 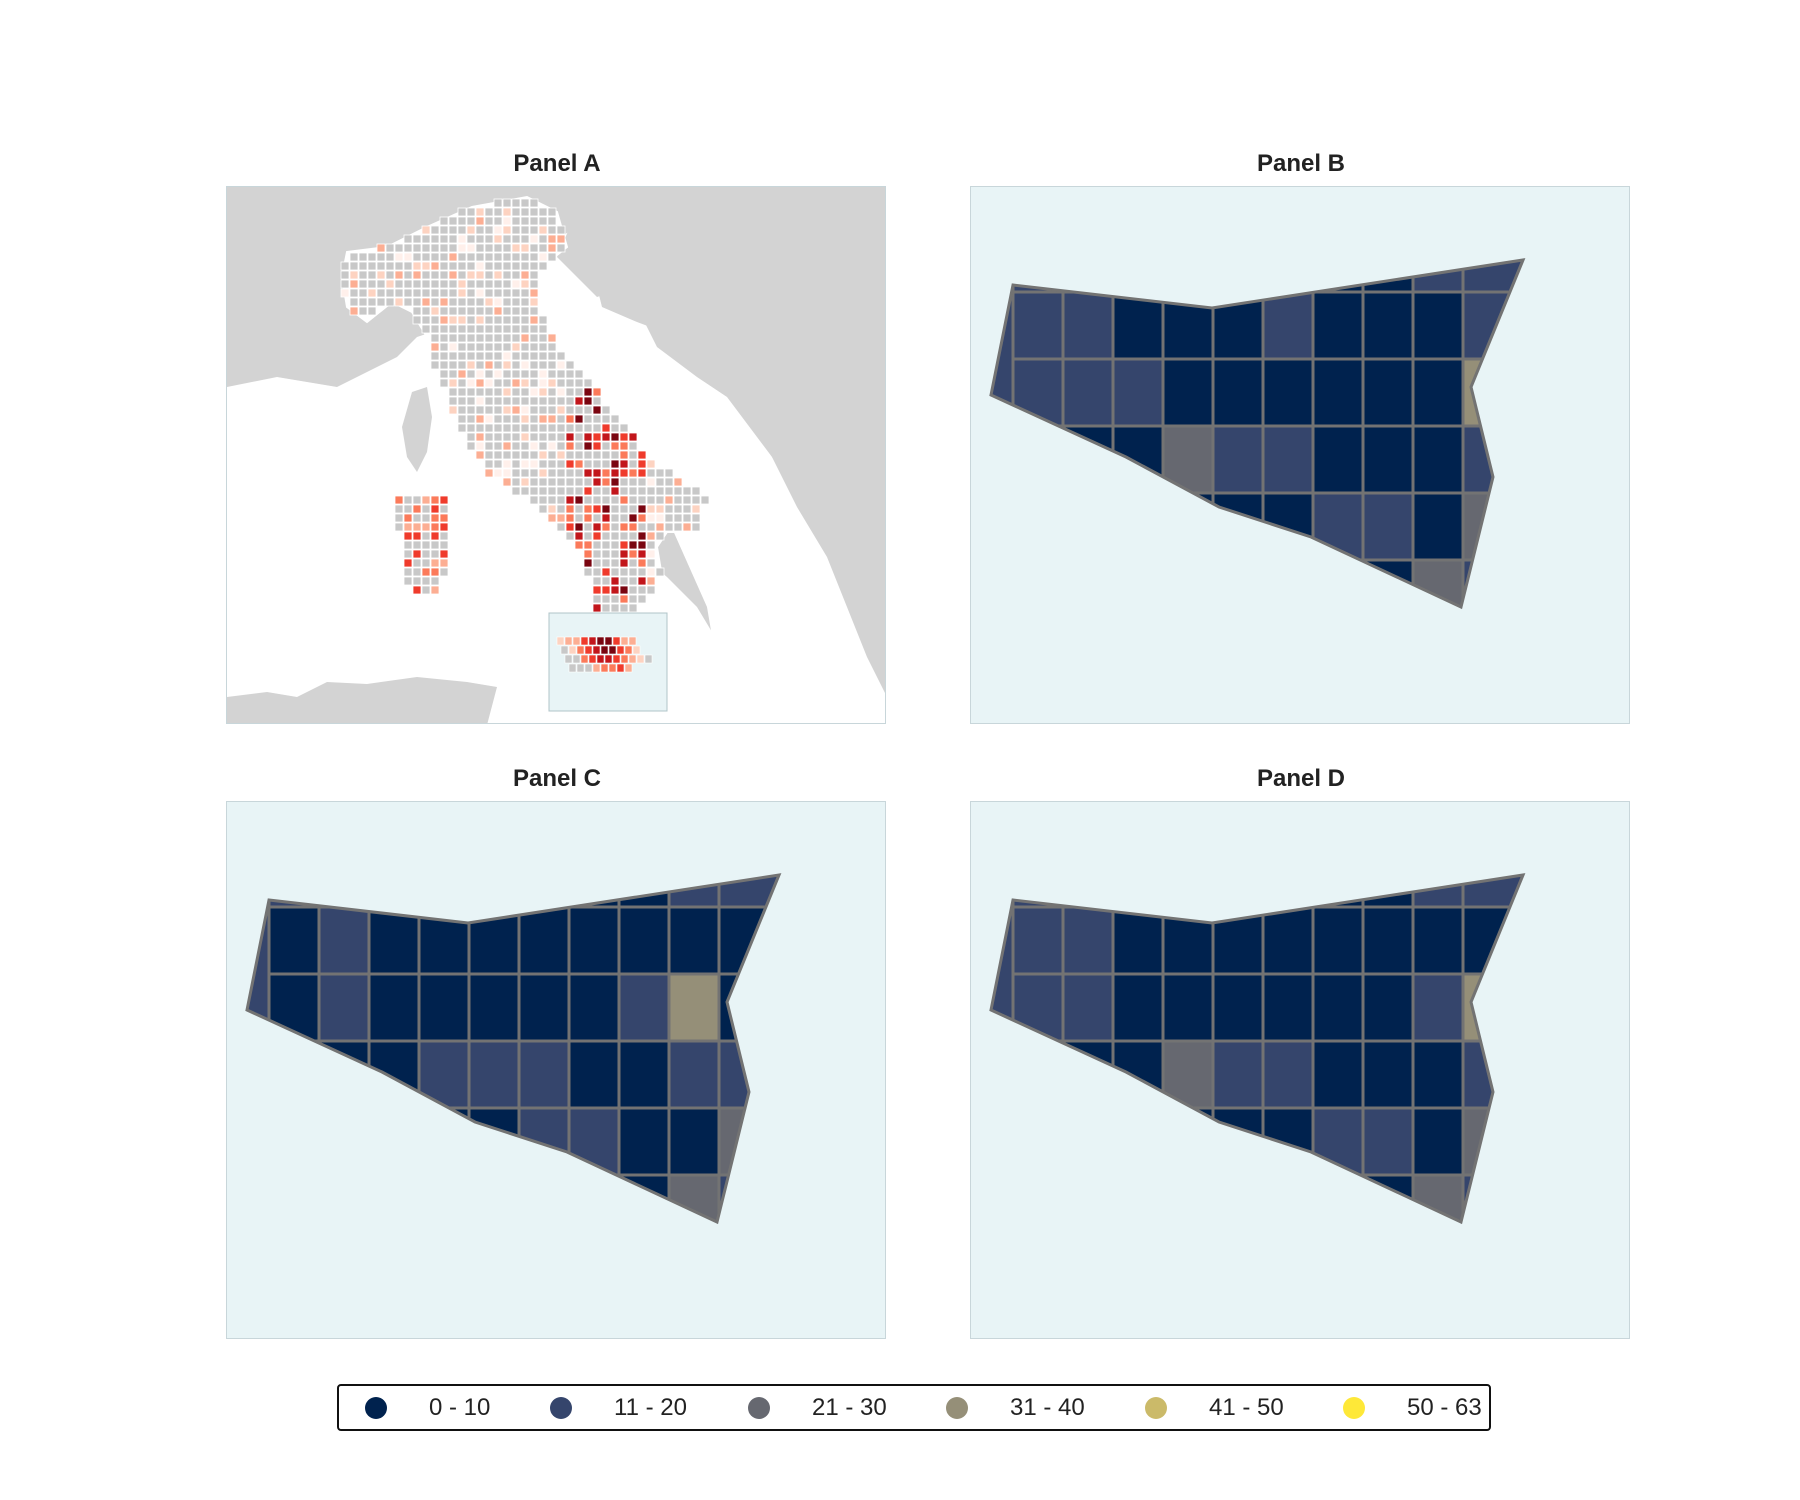 I want to click on panel-b-svg, so click(x=1257, y=434).